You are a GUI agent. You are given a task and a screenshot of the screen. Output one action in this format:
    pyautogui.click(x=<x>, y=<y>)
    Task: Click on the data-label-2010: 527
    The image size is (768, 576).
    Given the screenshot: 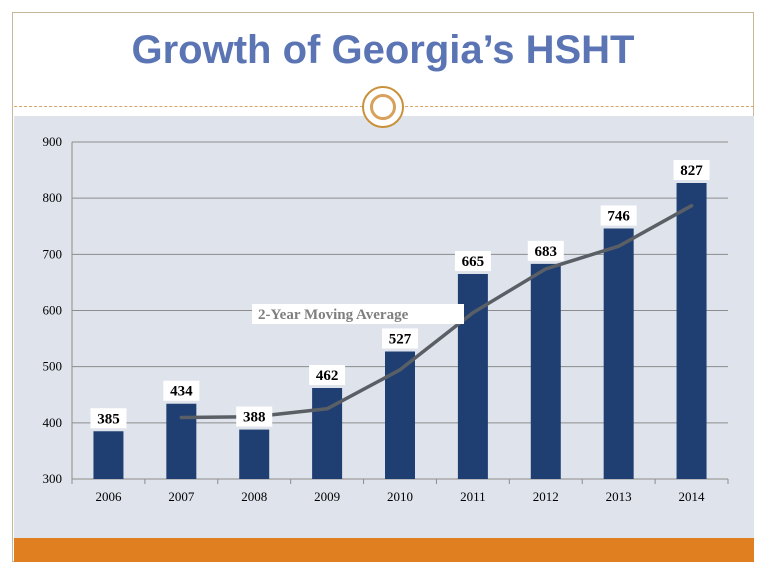 What is the action you would take?
    pyautogui.click(x=400, y=340)
    